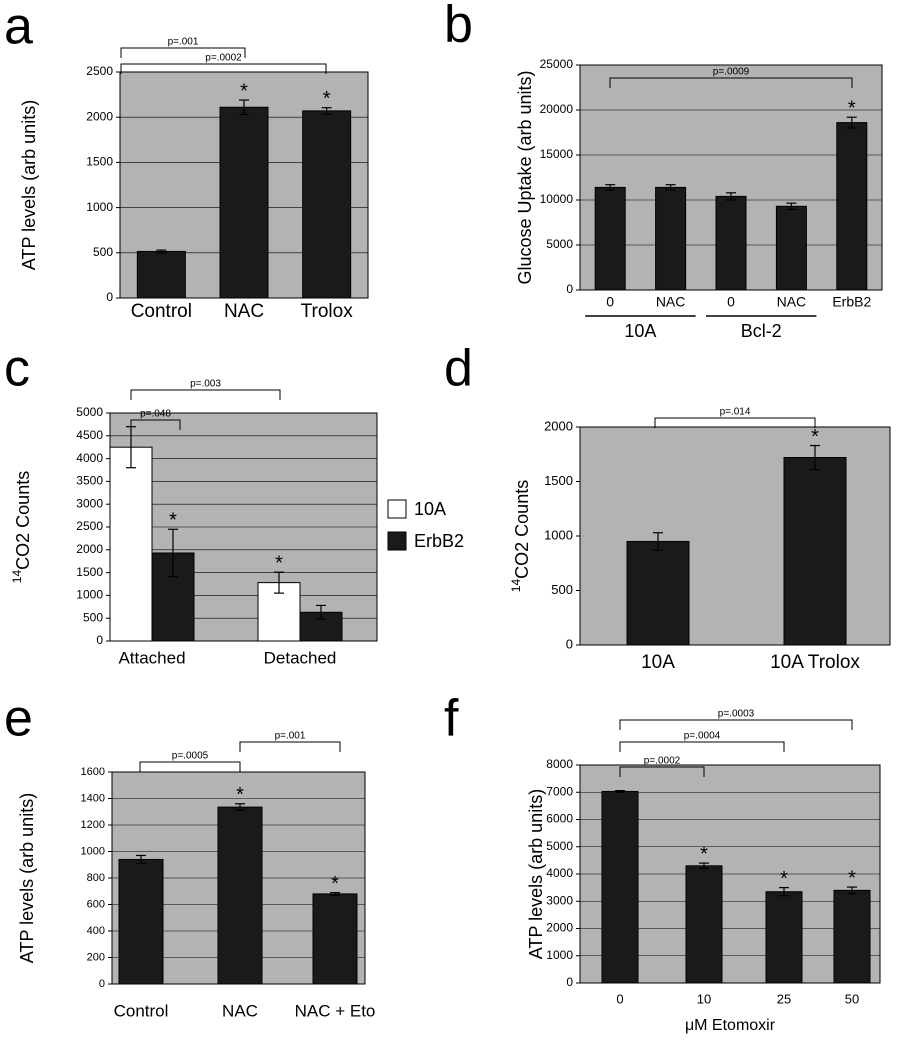  Describe the element at coordinates (557, 154) in the screenshot. I see `y-tick-label: 15000` at that location.